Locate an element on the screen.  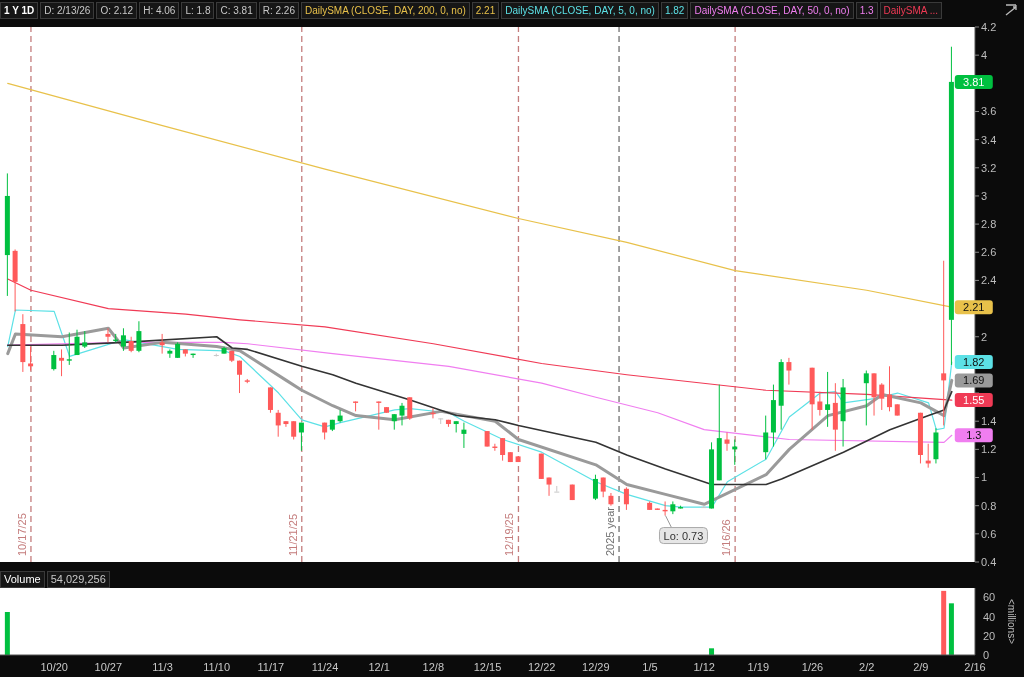
y-tick-label: 2.6 is located at coordinates (989, 252).